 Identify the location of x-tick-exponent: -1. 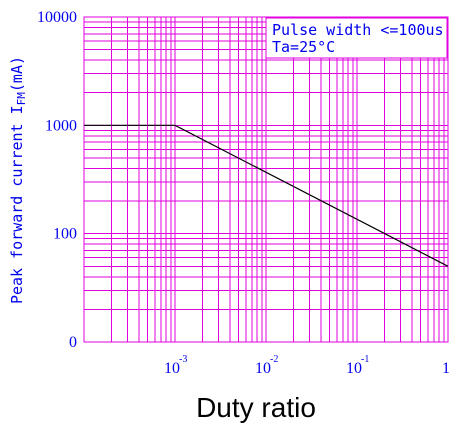
(365, 359).